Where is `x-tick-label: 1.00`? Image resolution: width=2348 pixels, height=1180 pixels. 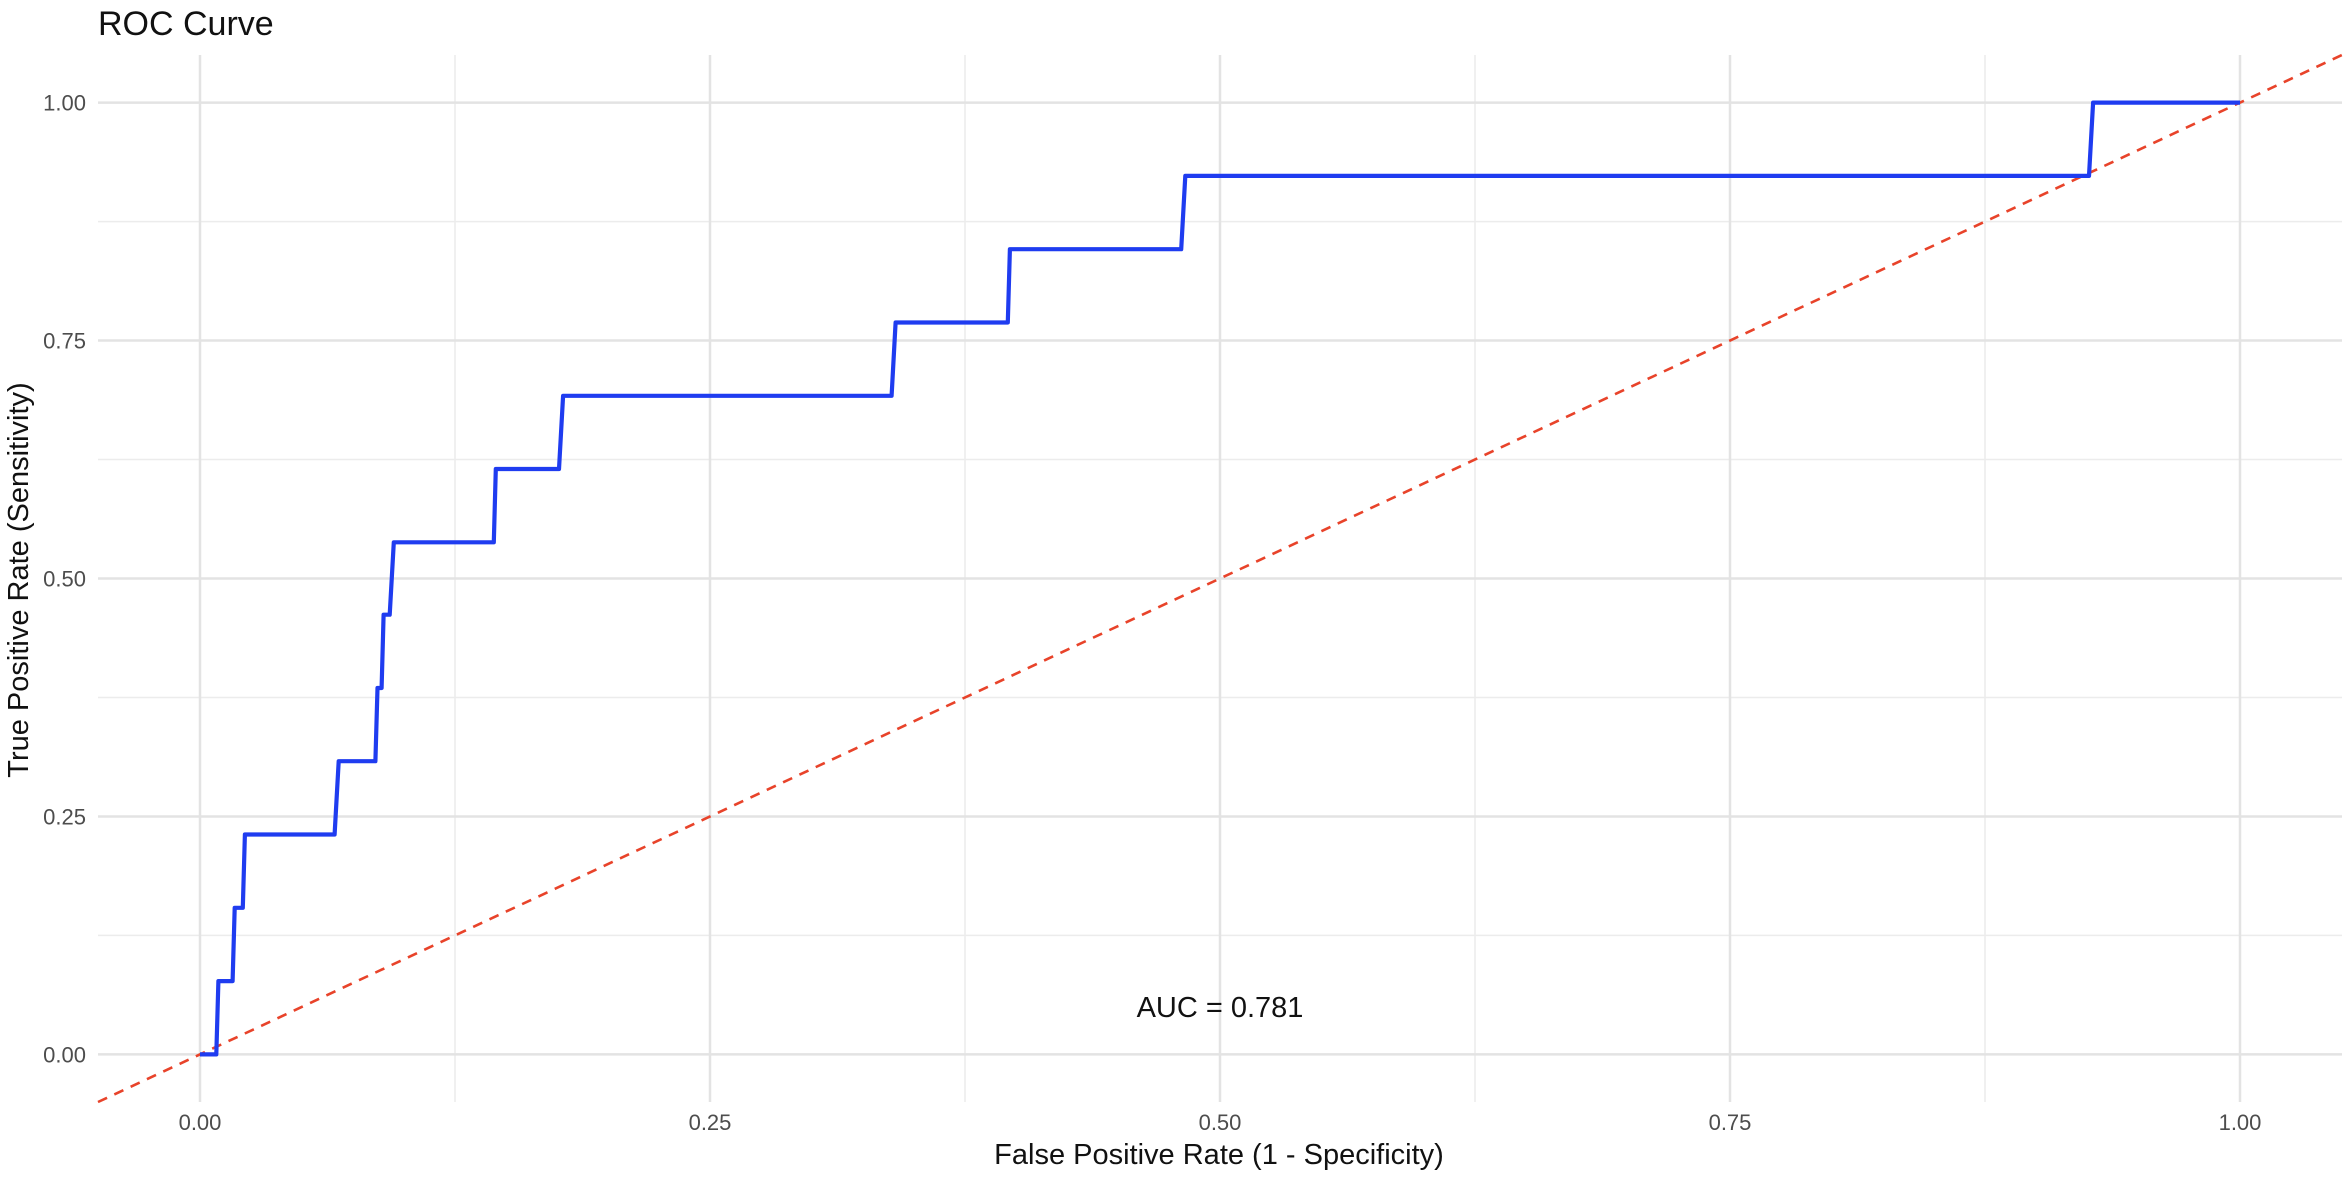 x-tick-label: 1.00 is located at coordinates (2240, 1122).